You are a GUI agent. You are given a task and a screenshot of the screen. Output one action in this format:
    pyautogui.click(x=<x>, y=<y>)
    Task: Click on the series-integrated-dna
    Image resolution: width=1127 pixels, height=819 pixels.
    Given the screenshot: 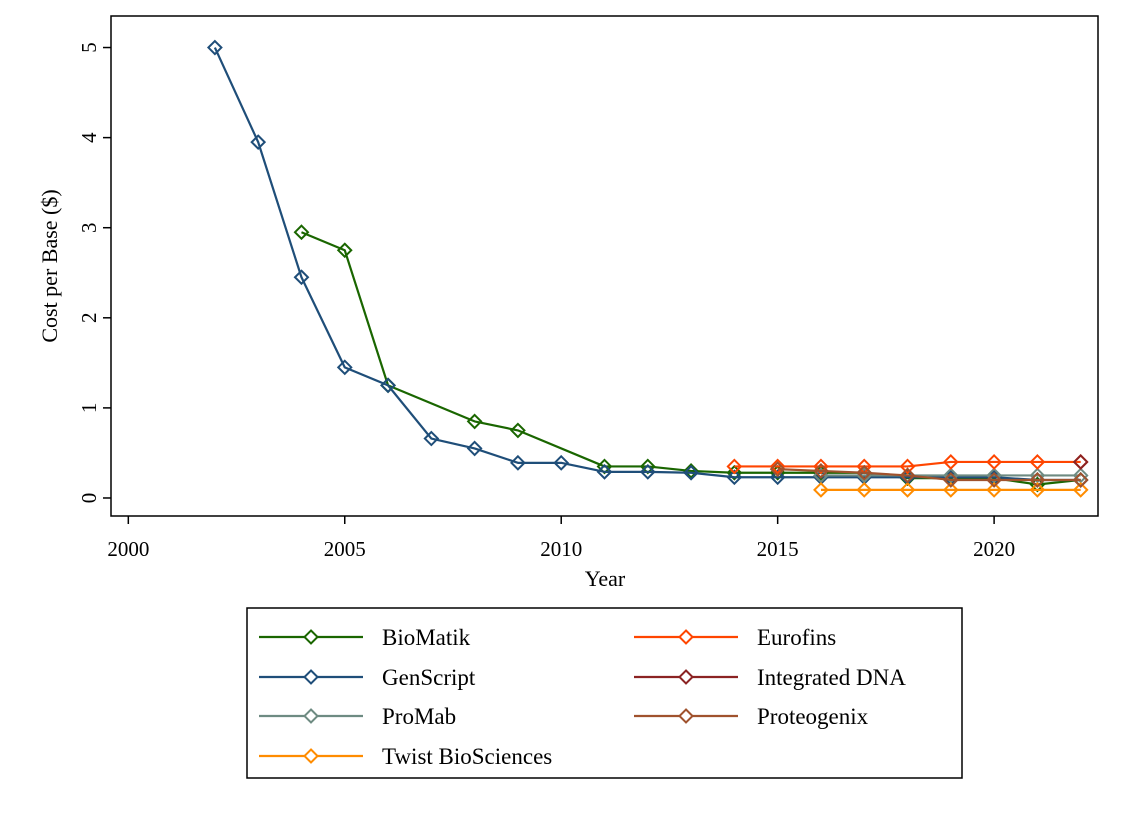 What is the action you would take?
    pyautogui.click(x=1080, y=462)
    